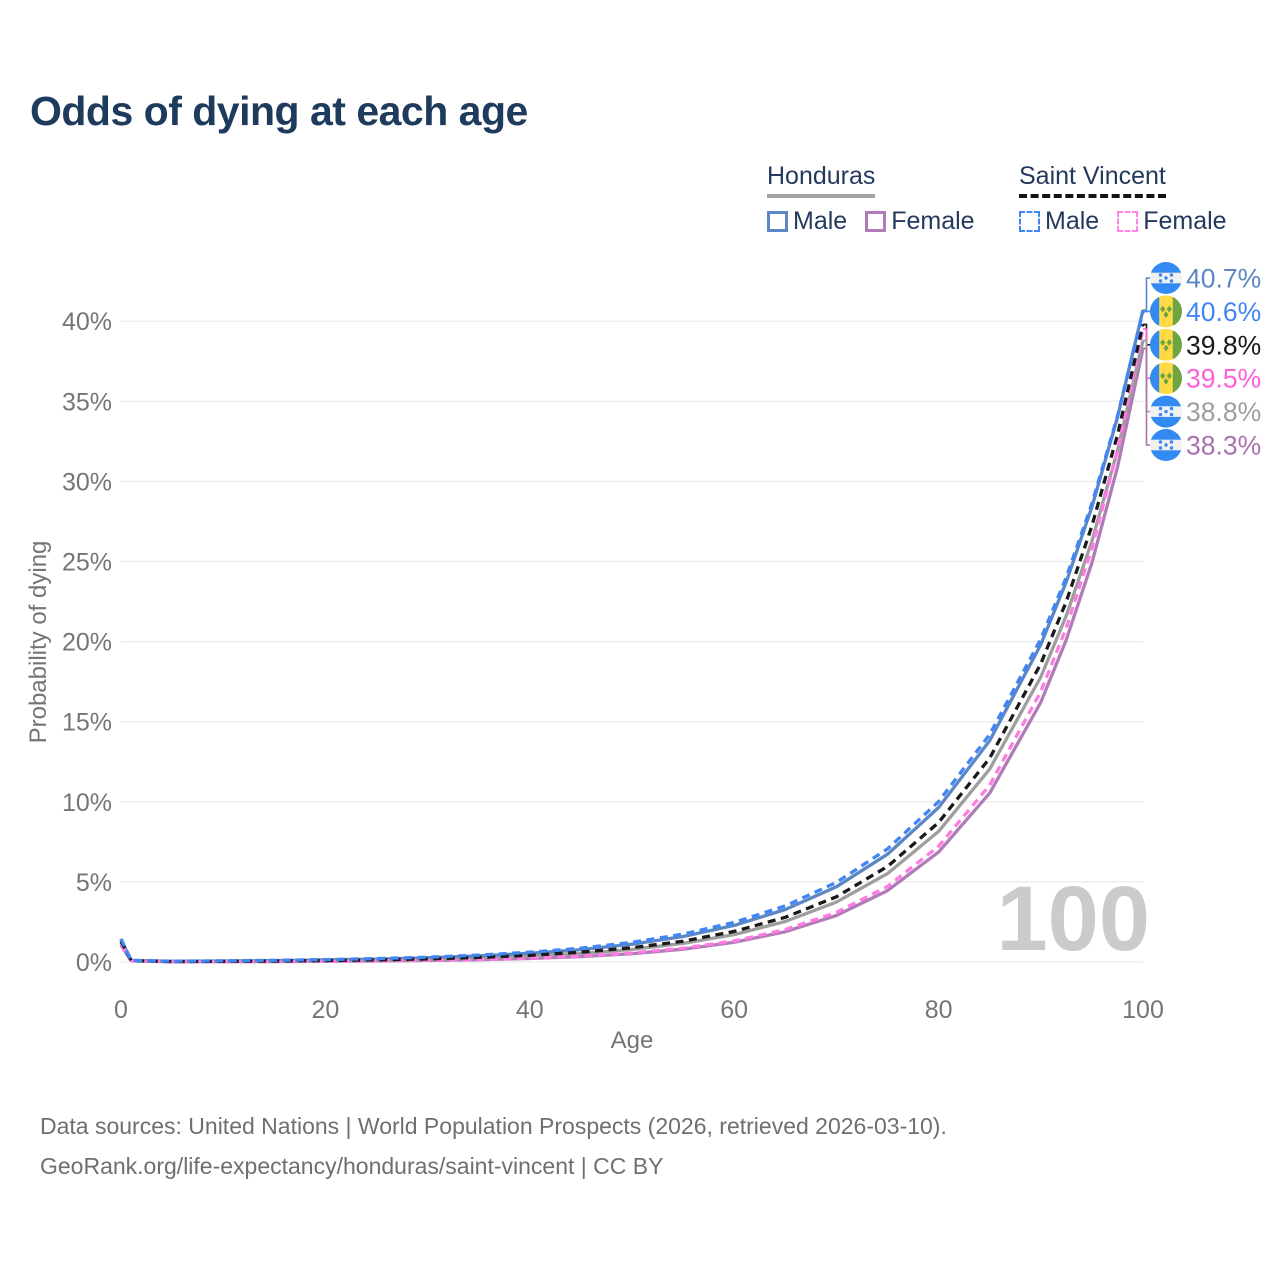 Image resolution: width=1280 pixels, height=1280 pixels. What do you see at coordinates (1223, 379) in the screenshot?
I see `end-label-value-saint-vincent-female: 39.5%` at bounding box center [1223, 379].